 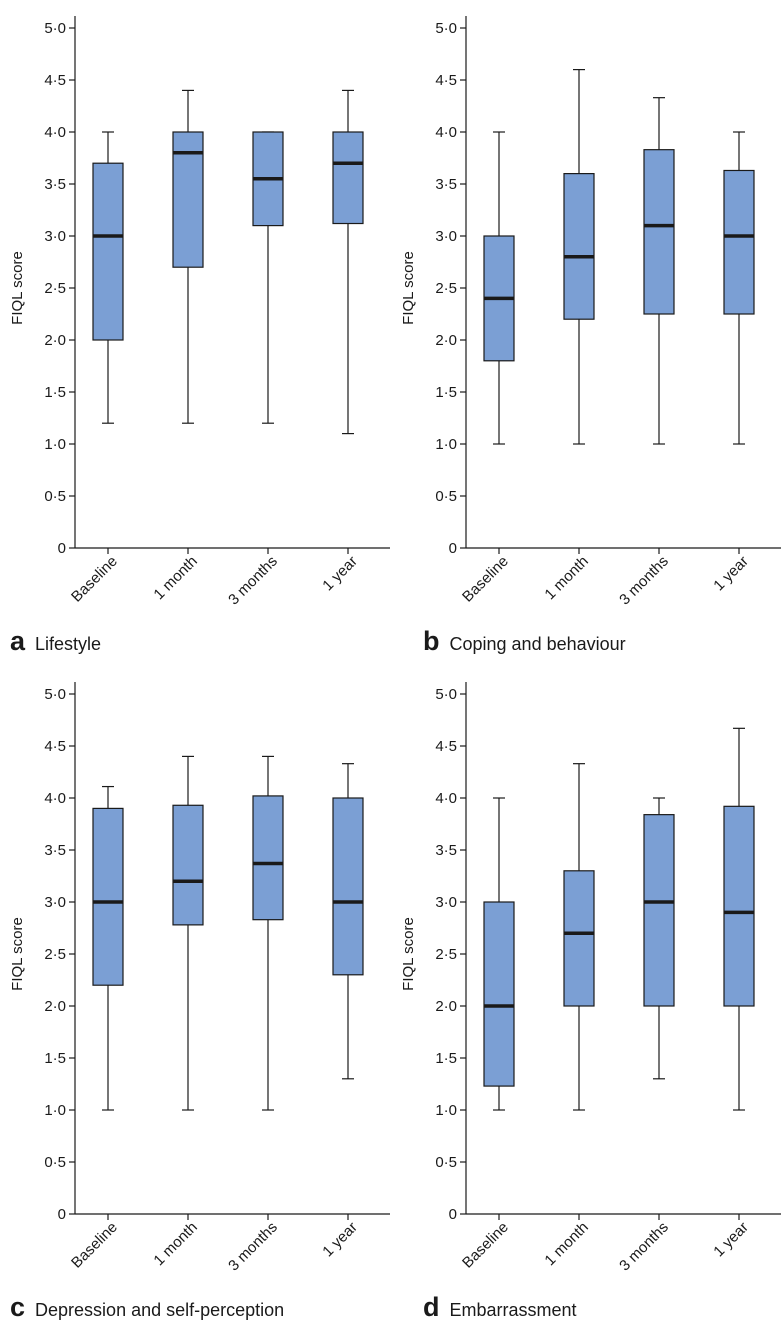 I want to click on panel-c-subtitle: Depression and self-perception, so click(x=160, y=1310).